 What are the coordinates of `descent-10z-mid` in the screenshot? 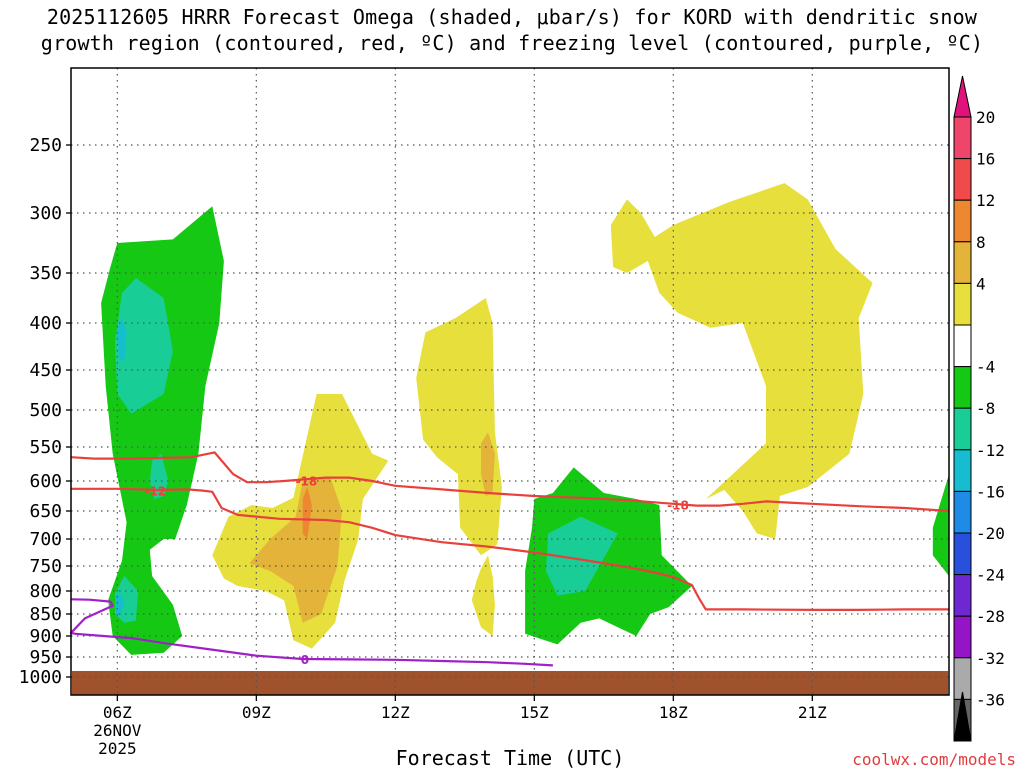 It's located at (295, 550).